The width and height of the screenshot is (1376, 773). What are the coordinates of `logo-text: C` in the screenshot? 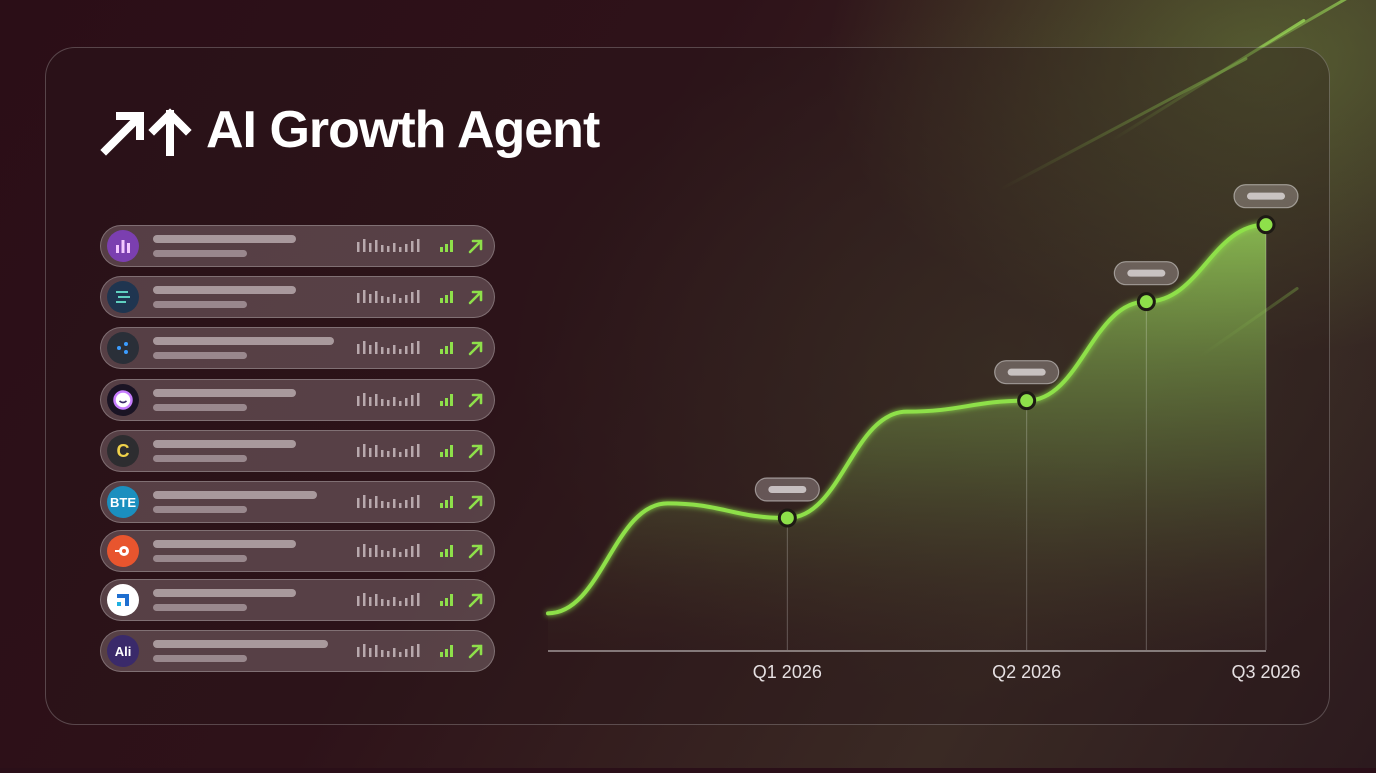 It's located at (123, 450).